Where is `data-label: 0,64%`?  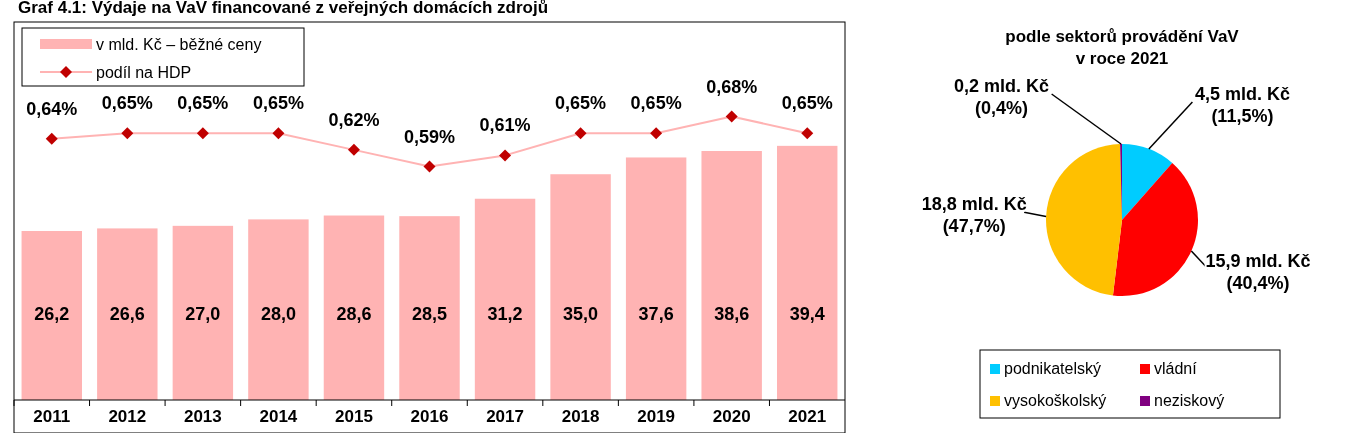 data-label: 0,64% is located at coordinates (52, 108).